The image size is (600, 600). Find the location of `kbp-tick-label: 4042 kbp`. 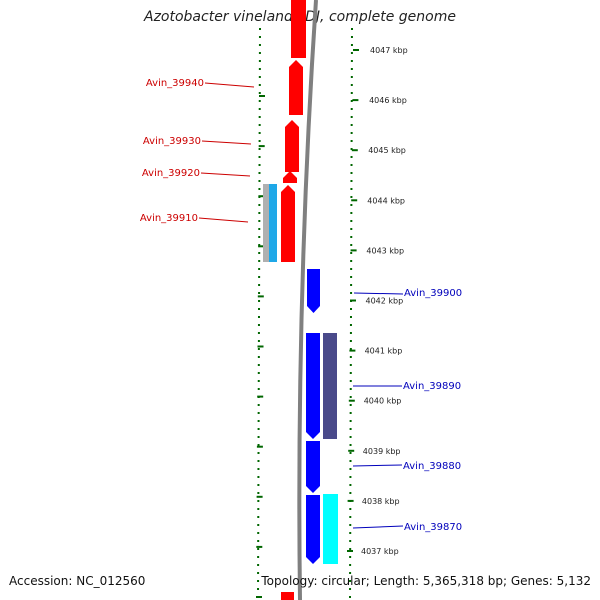

kbp-tick-label: 4042 kbp is located at coordinates (385, 301).